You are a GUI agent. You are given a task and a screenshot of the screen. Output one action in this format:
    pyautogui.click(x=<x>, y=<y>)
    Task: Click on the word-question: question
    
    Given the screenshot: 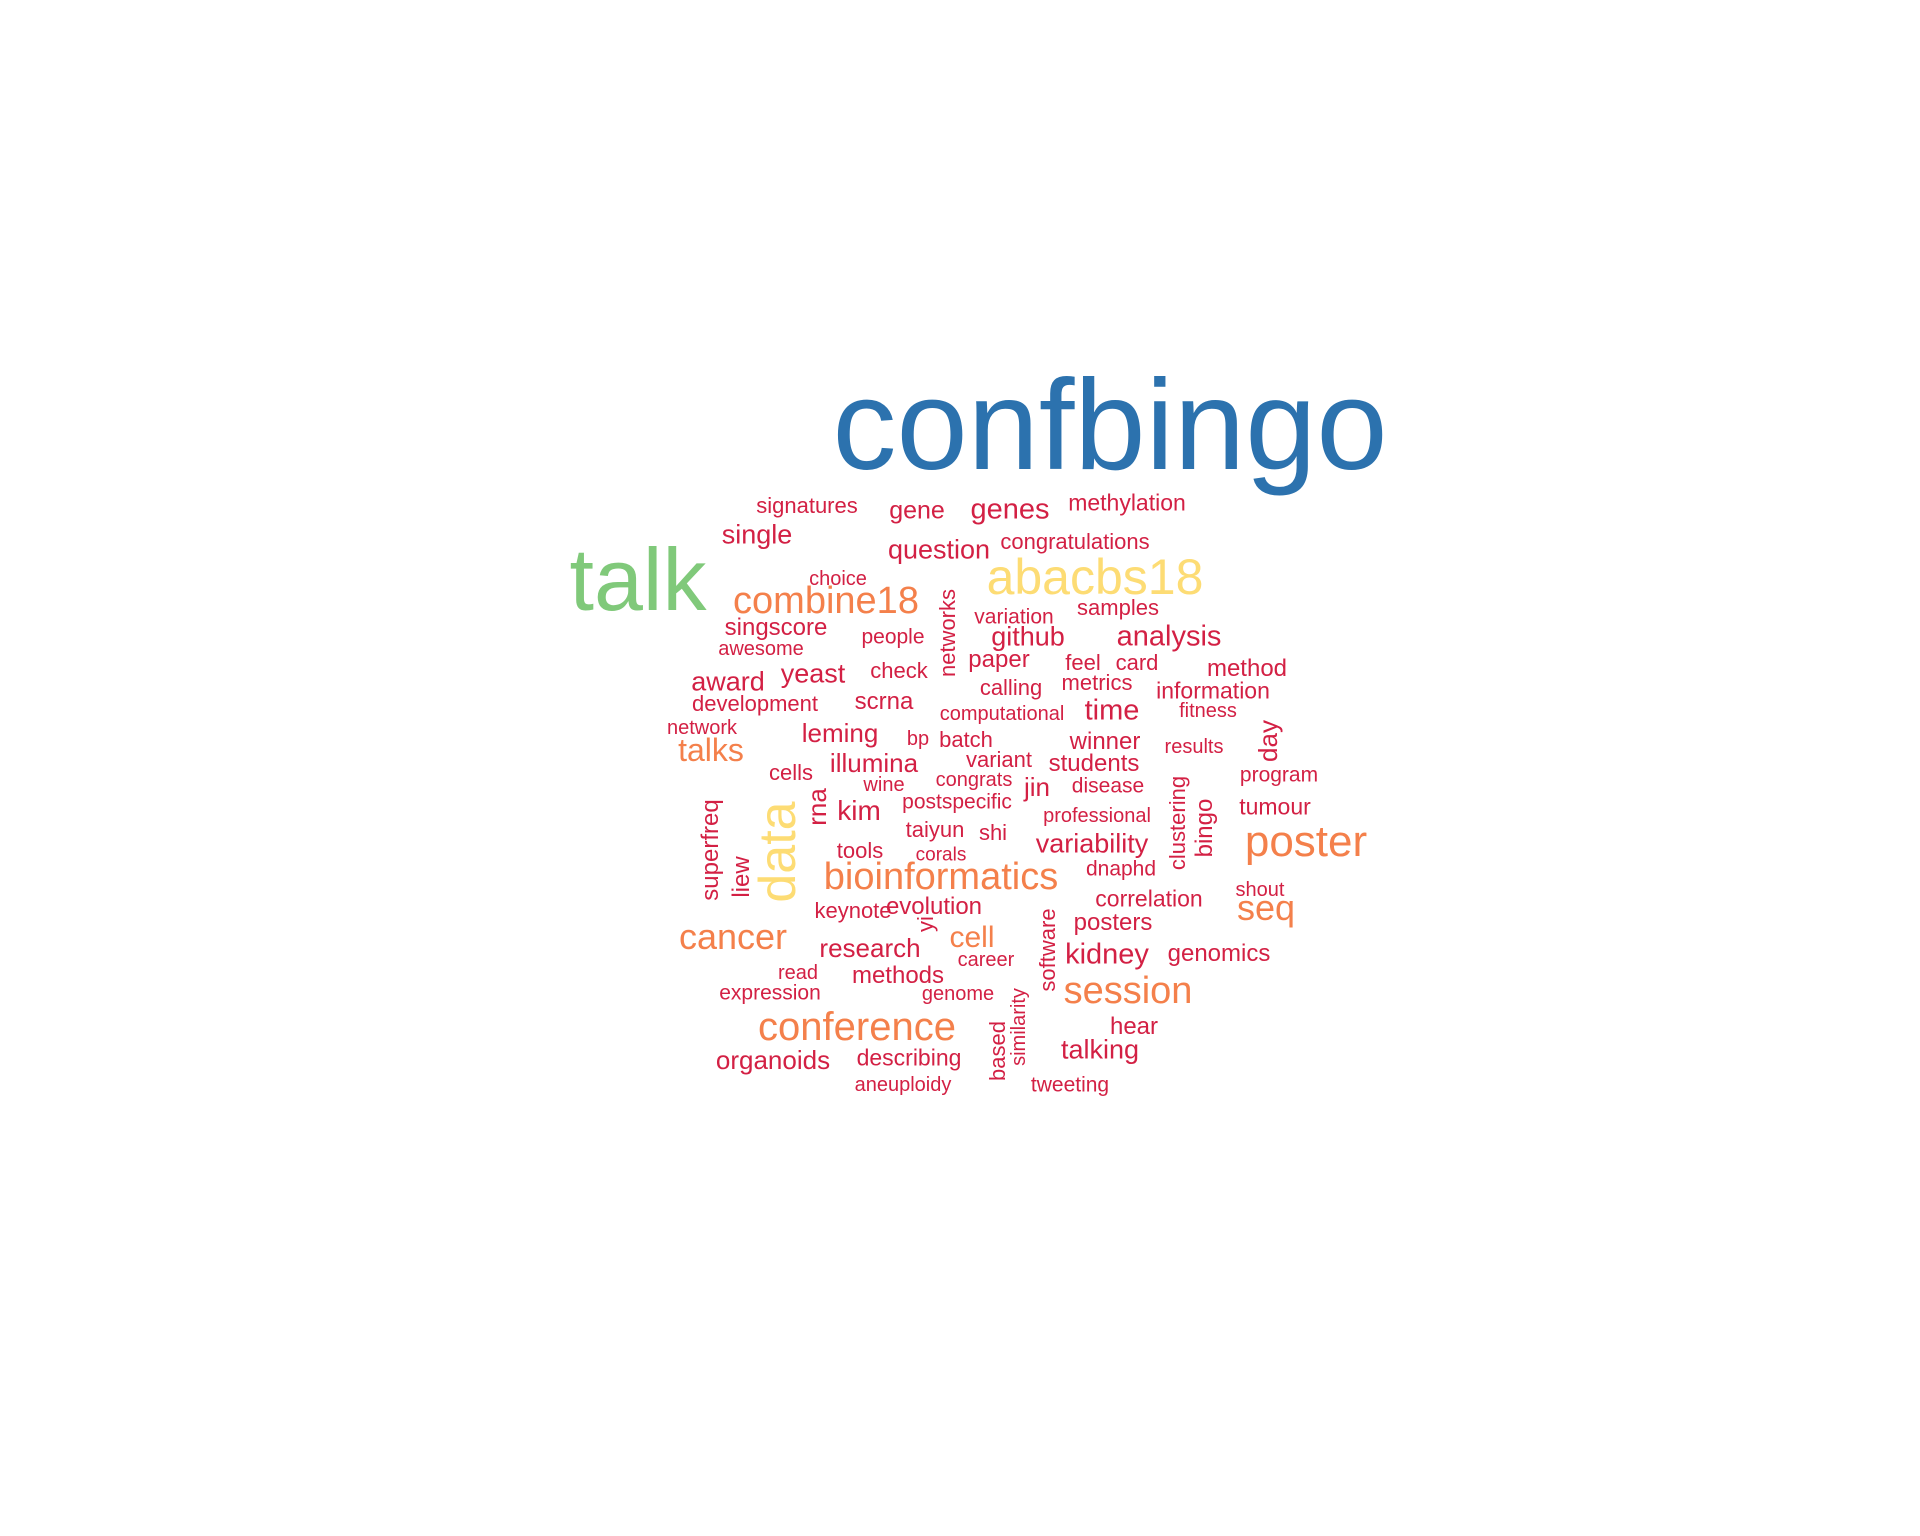 What is the action you would take?
    pyautogui.click(x=939, y=549)
    